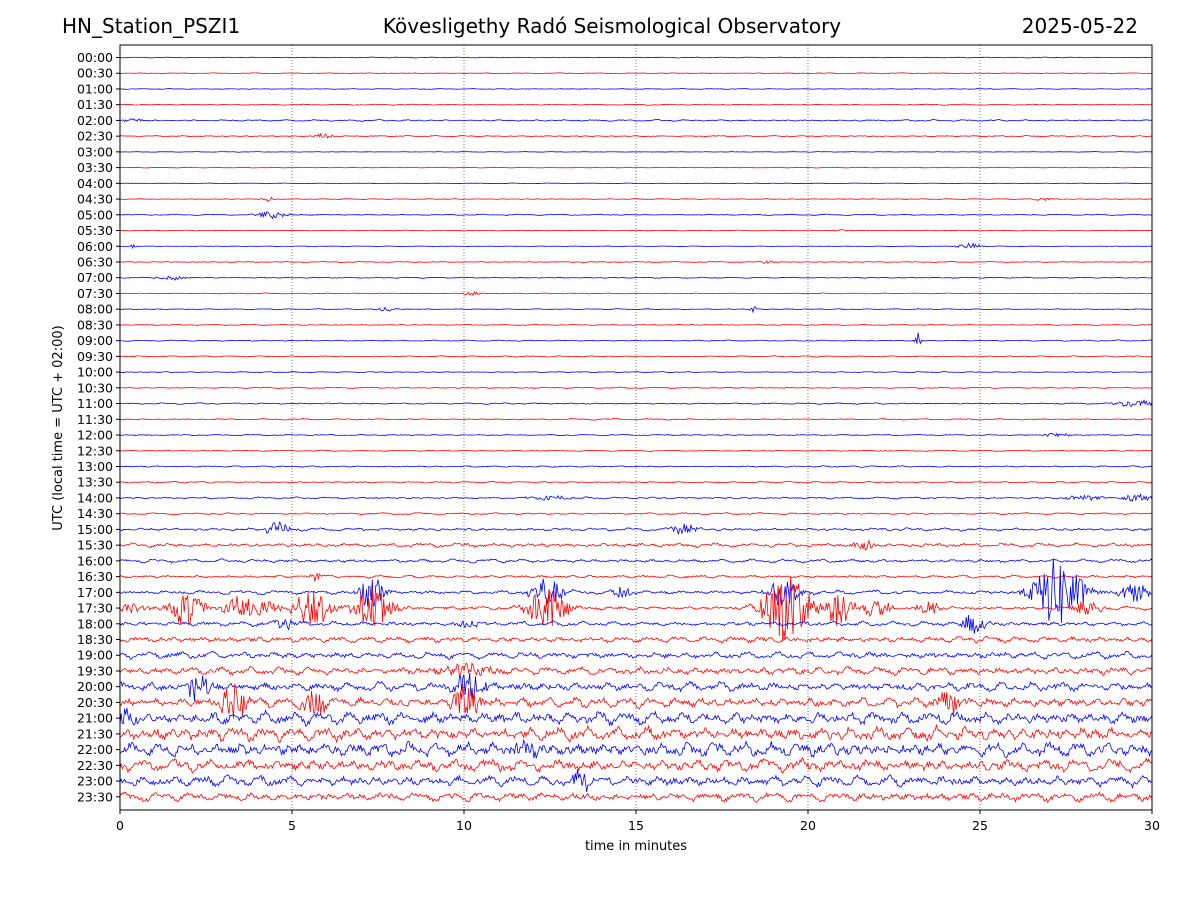 The width and height of the screenshot is (1200, 900). I want to click on x-tick-label: 15, so click(636, 825).